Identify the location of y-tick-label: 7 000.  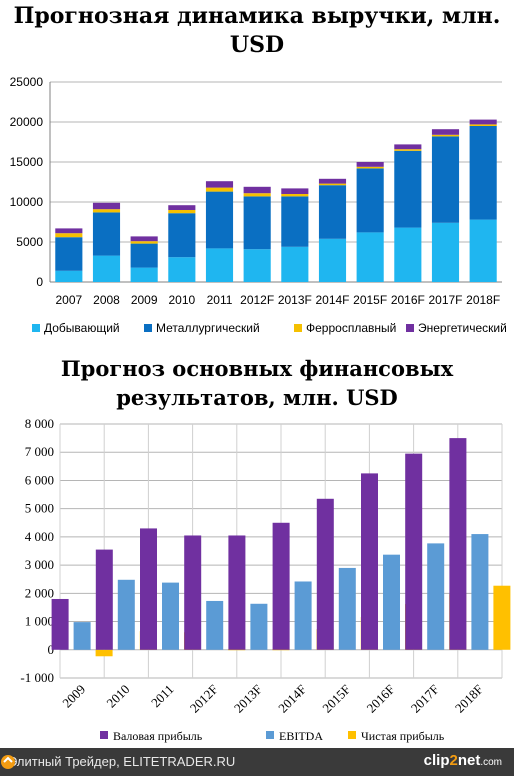
(39, 451).